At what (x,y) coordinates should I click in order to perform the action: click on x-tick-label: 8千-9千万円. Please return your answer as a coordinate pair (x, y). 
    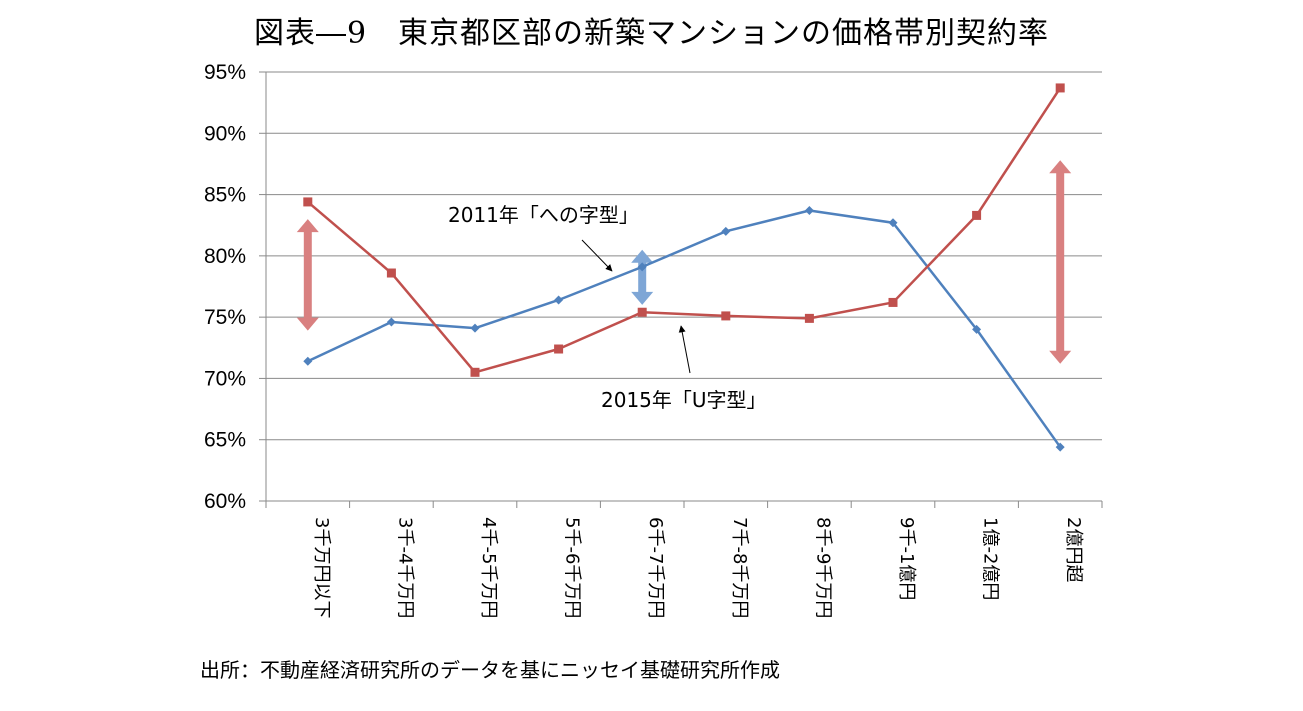
    Looking at the image, I should click on (822, 567).